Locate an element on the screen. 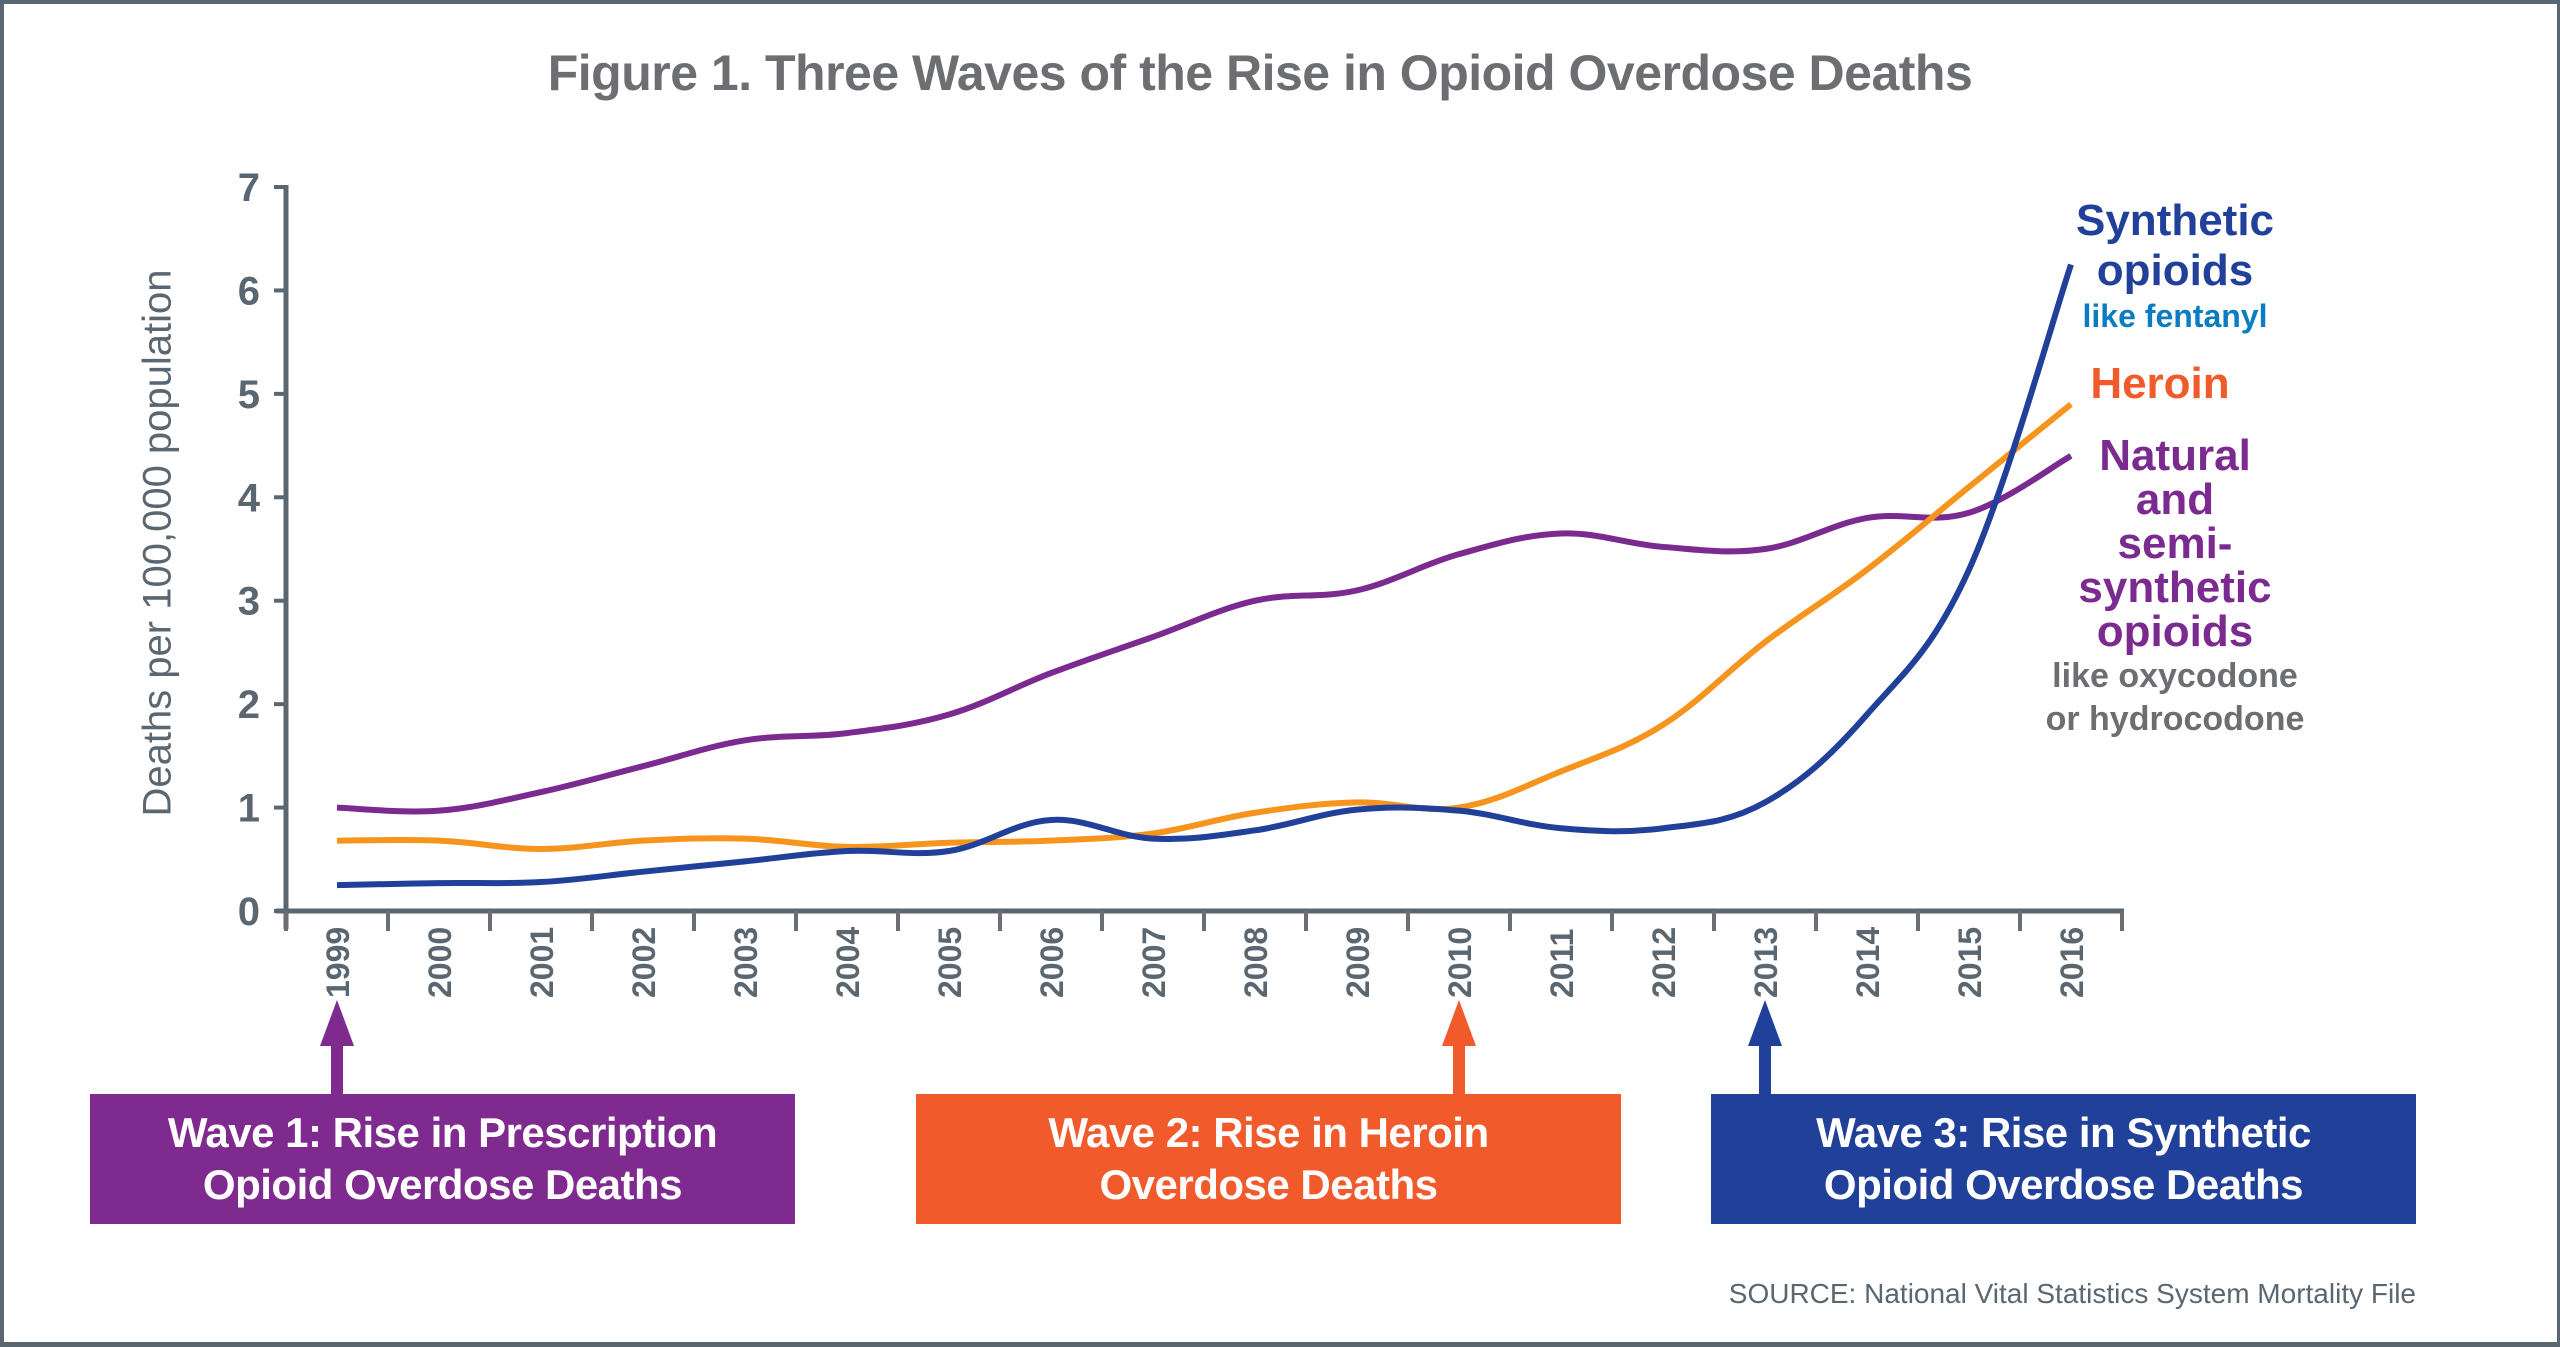  y-tick-label: 7 is located at coordinates (249, 188).